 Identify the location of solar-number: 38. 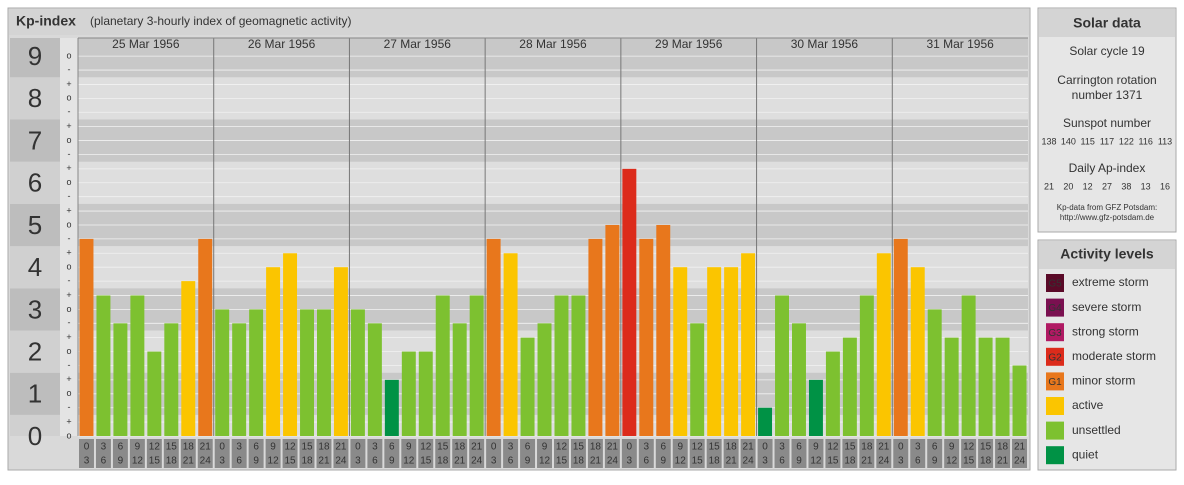
(1126, 186).